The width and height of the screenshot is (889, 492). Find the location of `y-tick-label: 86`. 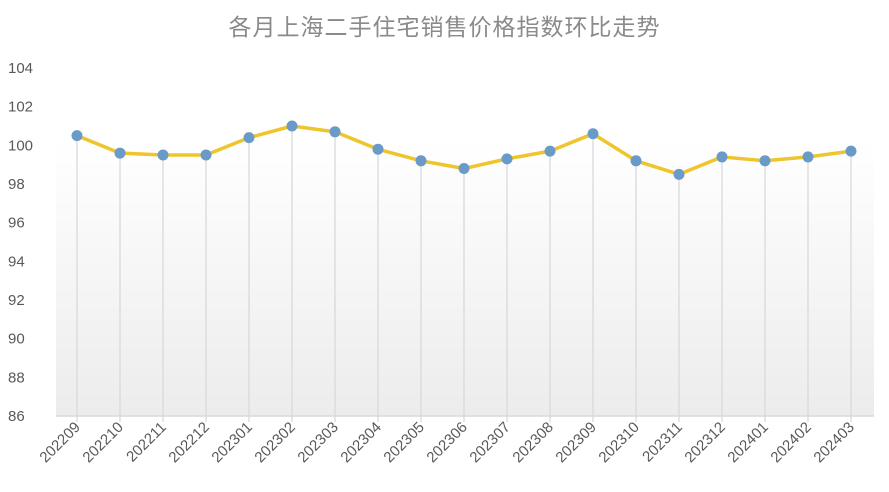

y-tick-label: 86 is located at coordinates (16, 416).